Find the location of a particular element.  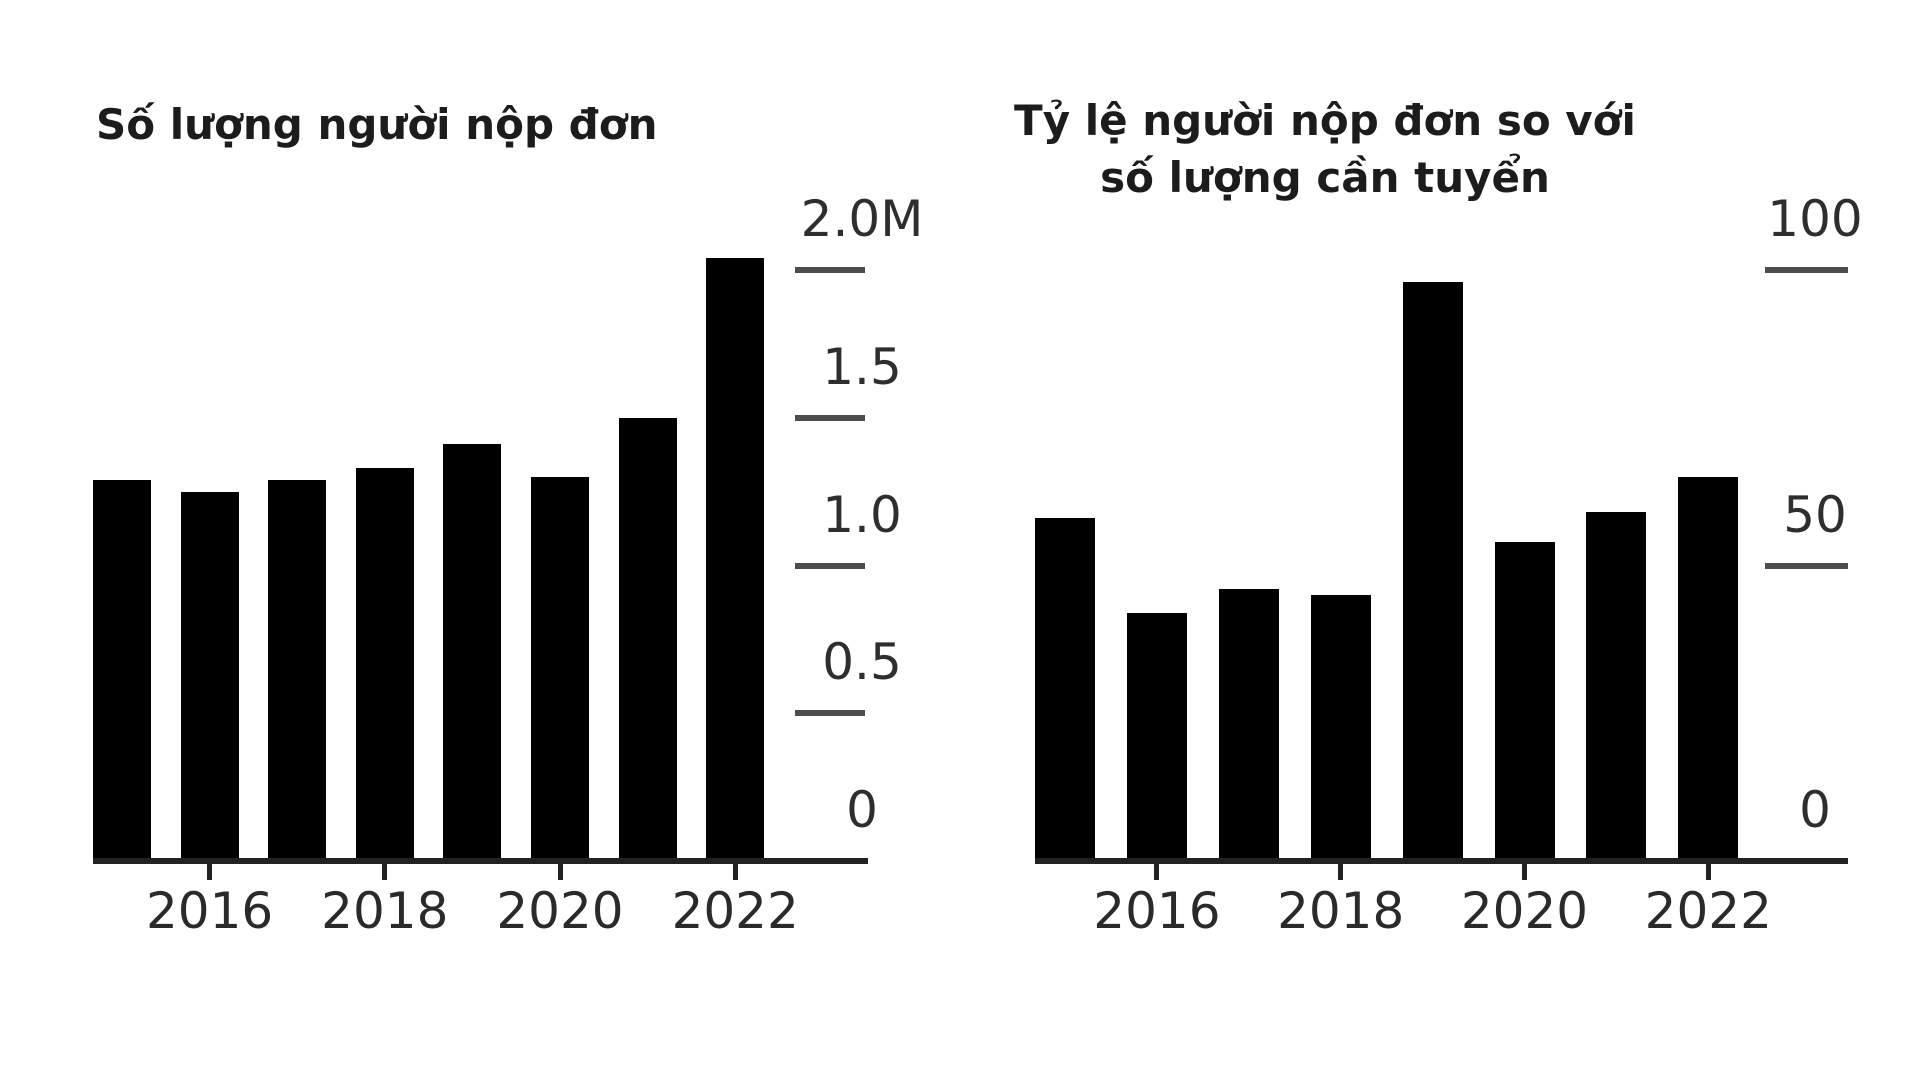

ratio-chart-title-line-2: số lượng cần tuyển is located at coordinates (1325, 177).